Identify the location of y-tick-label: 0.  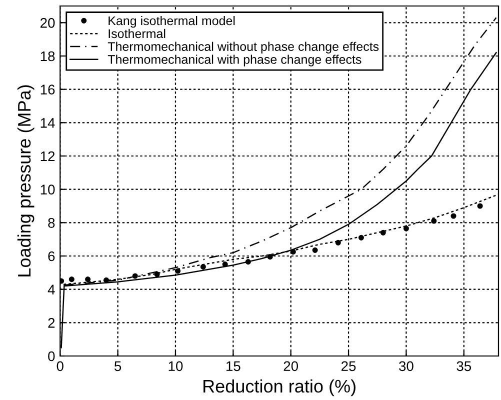
(51, 356).